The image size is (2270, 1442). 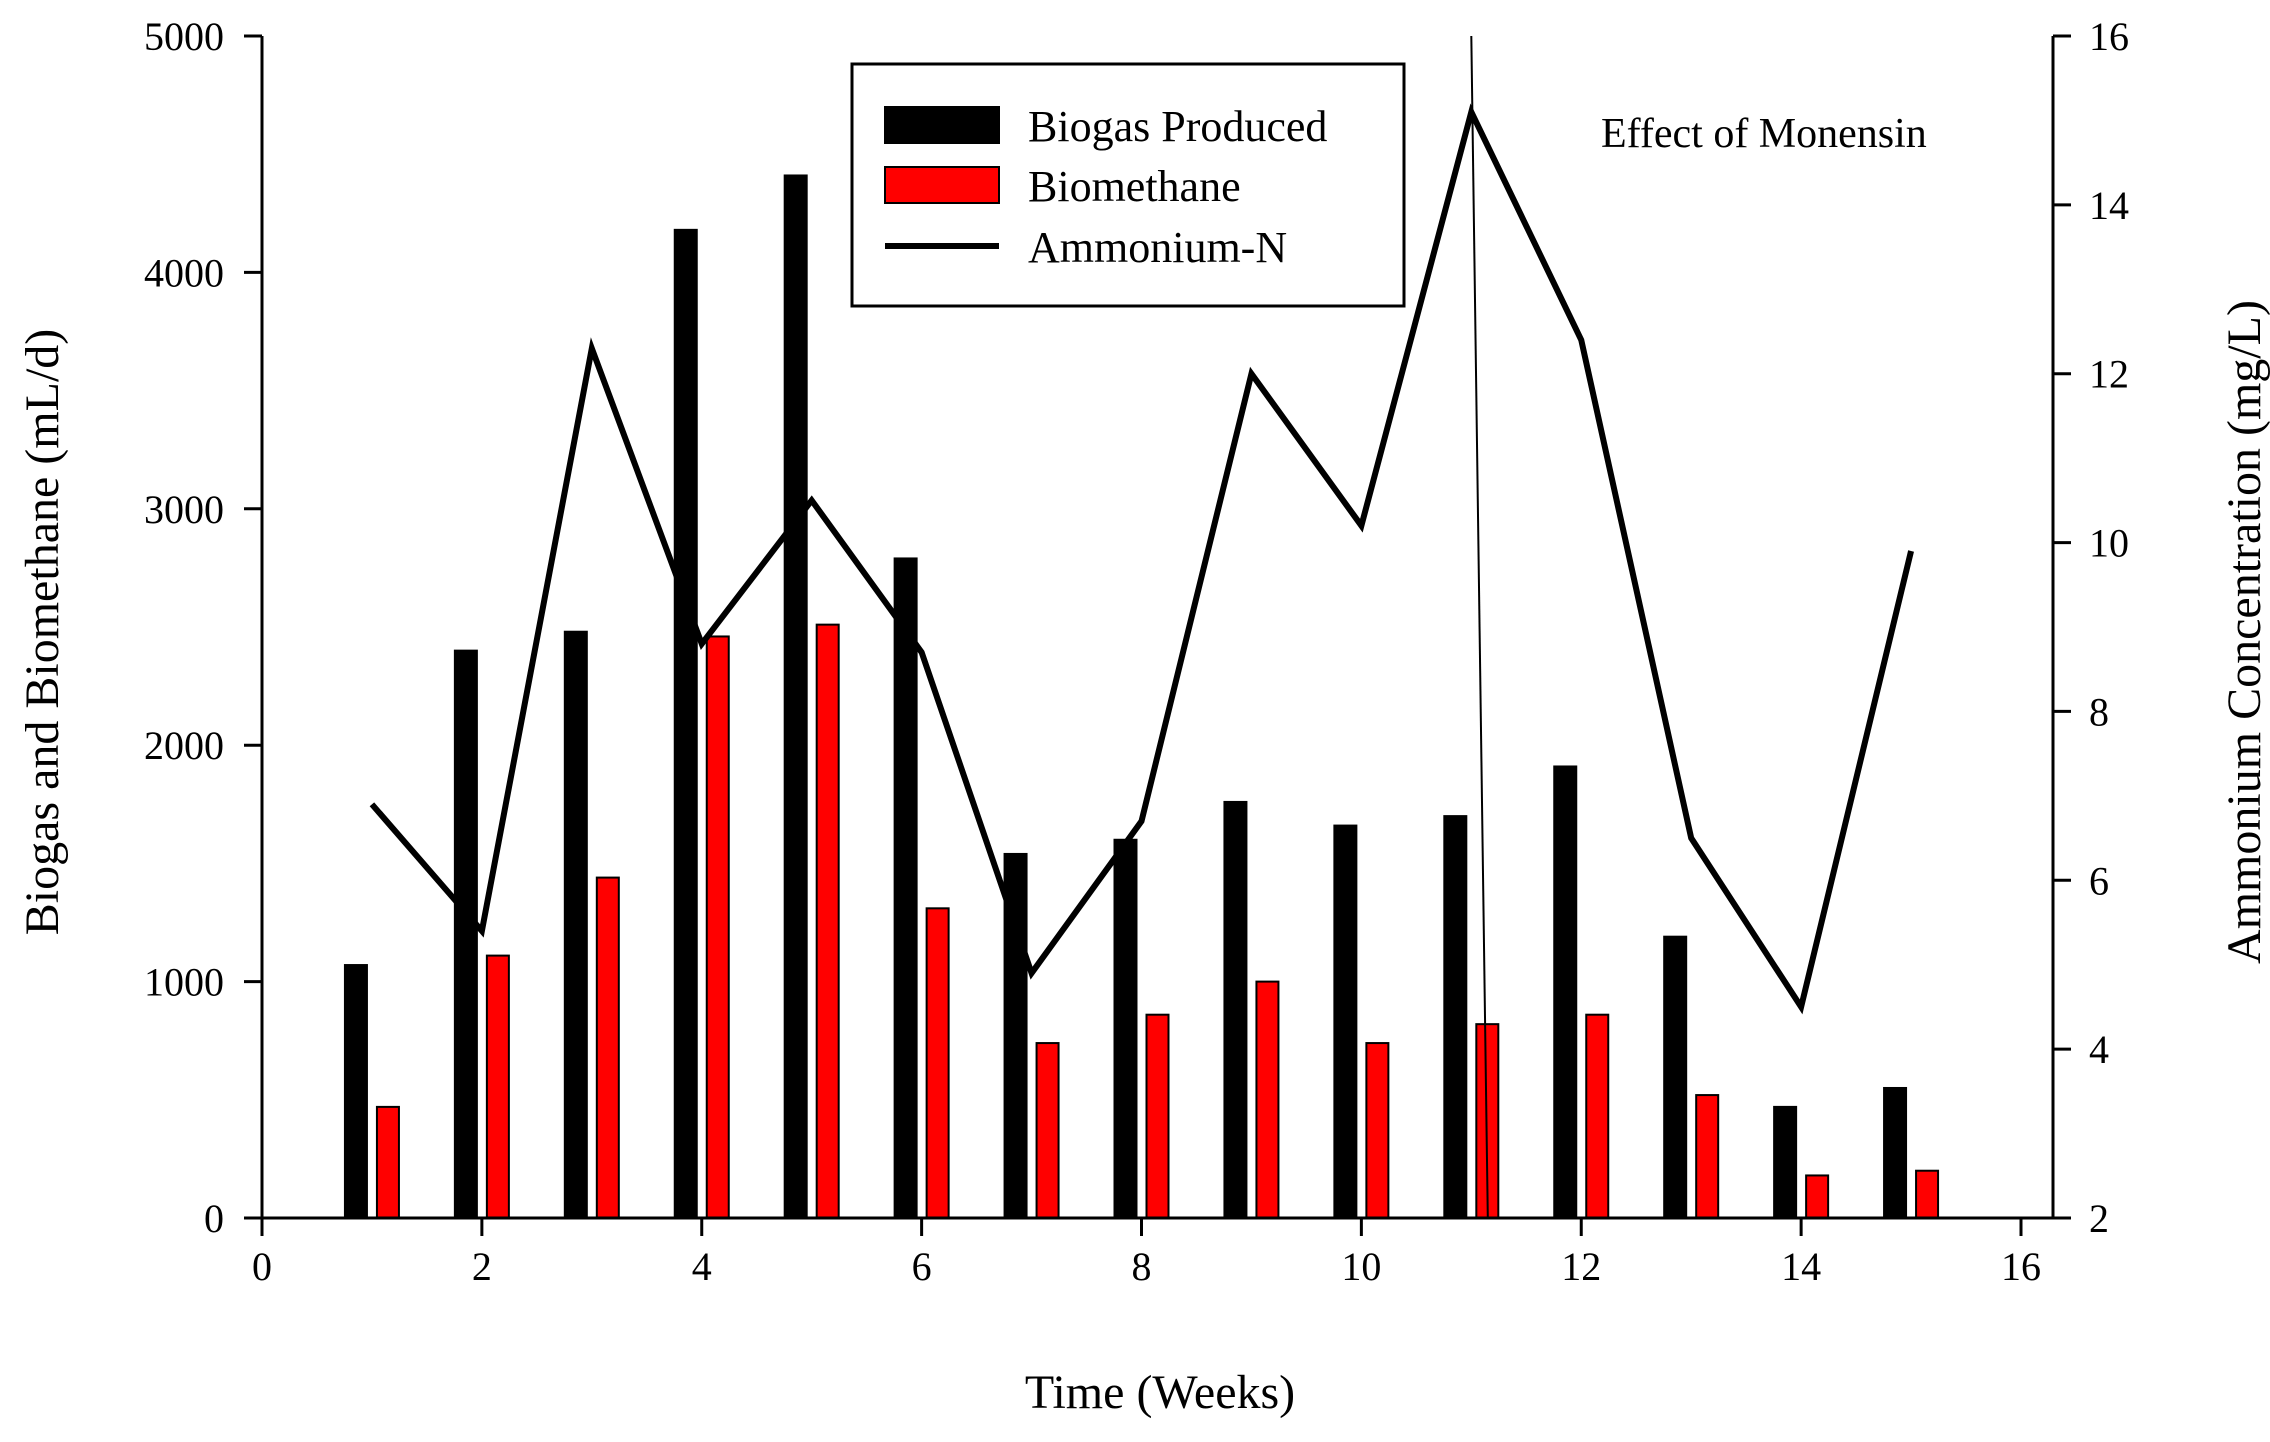 What do you see at coordinates (184, 272) in the screenshot?
I see `y-tick-label: 4000` at bounding box center [184, 272].